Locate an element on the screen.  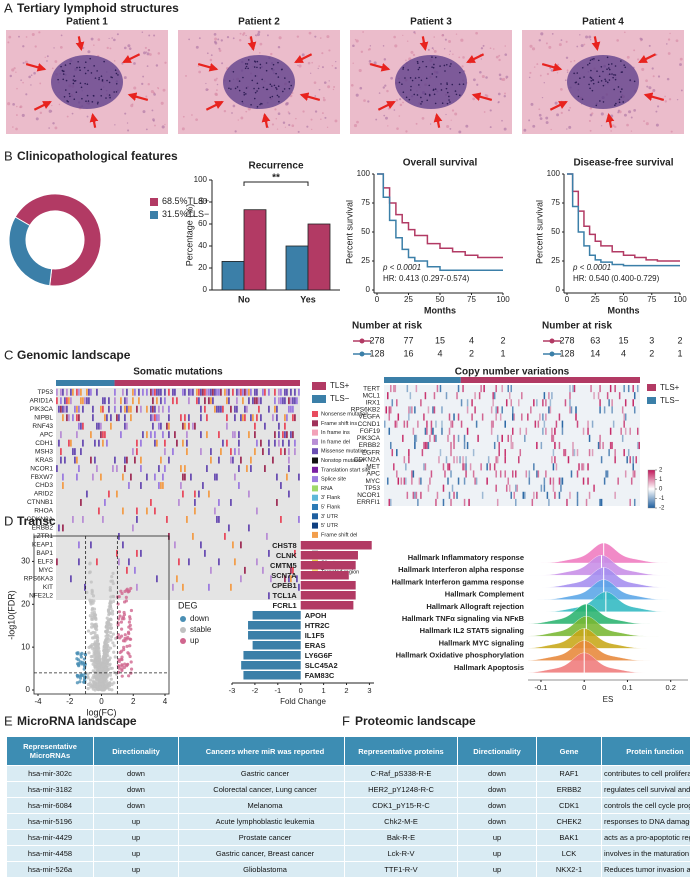
table-cell: Lck-R-V is located at coordinates (401, 853).